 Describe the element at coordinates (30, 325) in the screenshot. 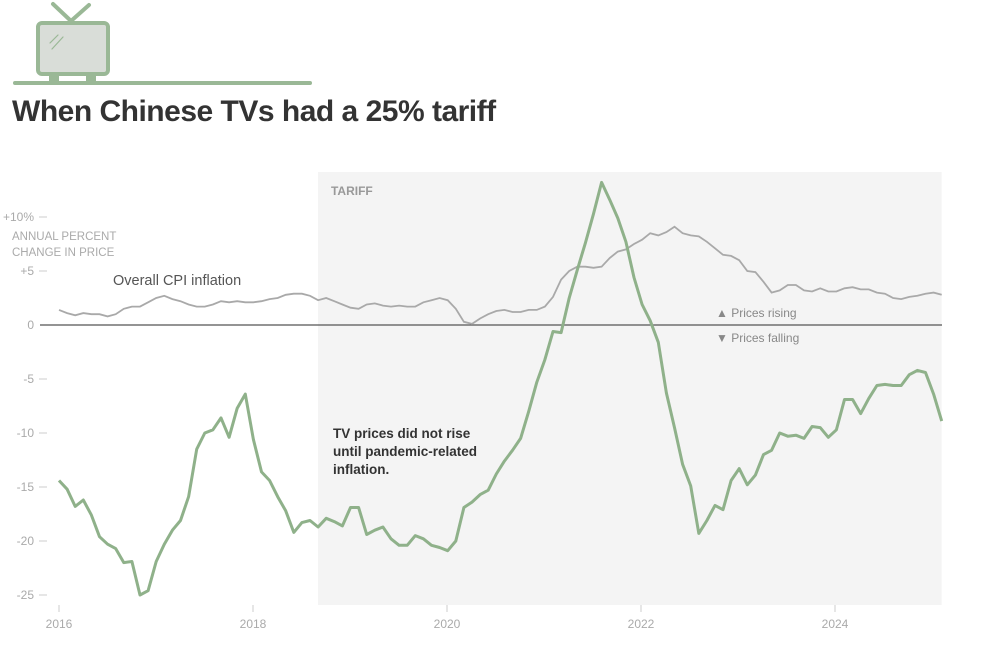

I see `y-tick-label: 0` at that location.